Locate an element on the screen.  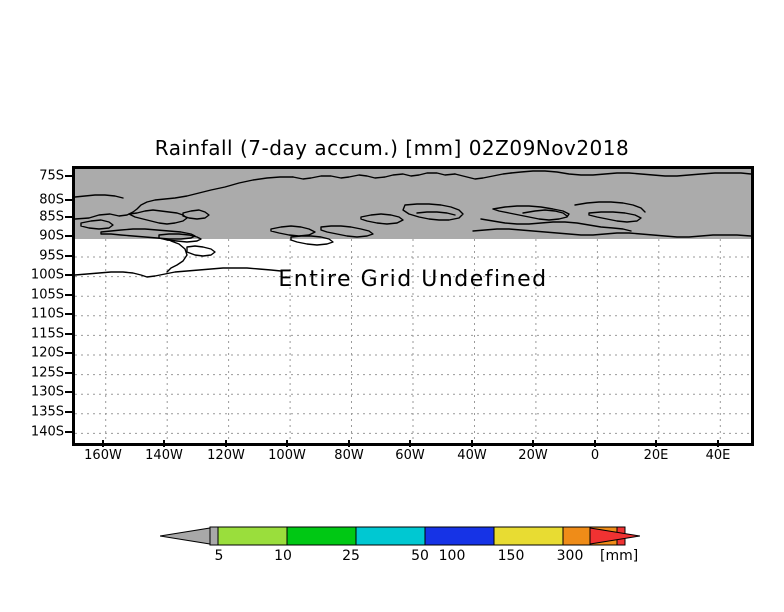
x-tick-label-140w: 140W is located at coordinates (164, 455).